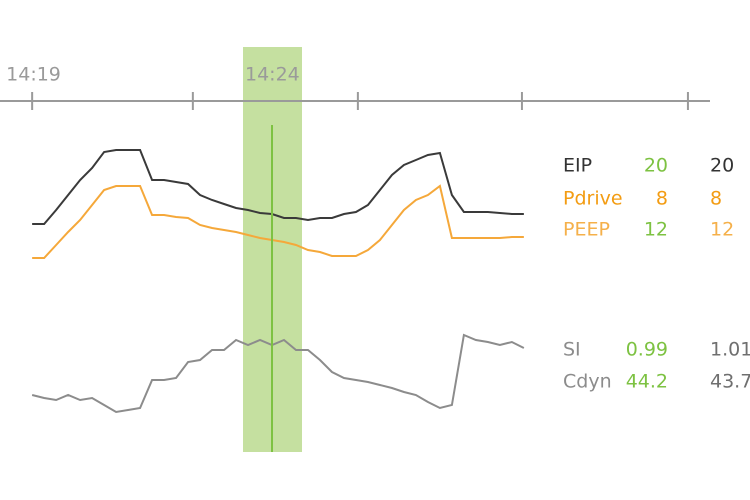  What do you see at coordinates (730, 350) in the screenshot?
I see `readout-current-value: 1.01` at bounding box center [730, 350].